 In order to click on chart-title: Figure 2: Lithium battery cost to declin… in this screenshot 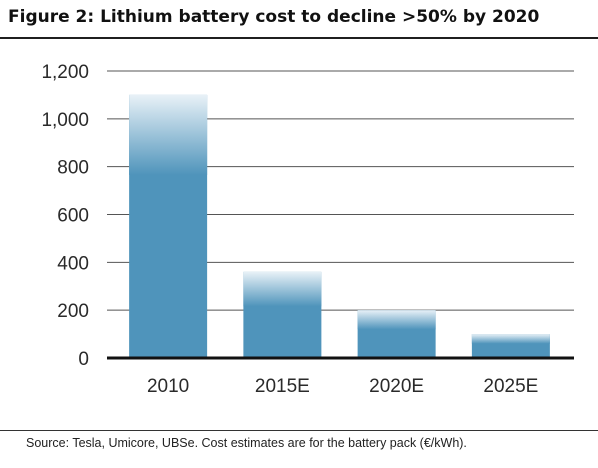, I will do `click(274, 17)`.